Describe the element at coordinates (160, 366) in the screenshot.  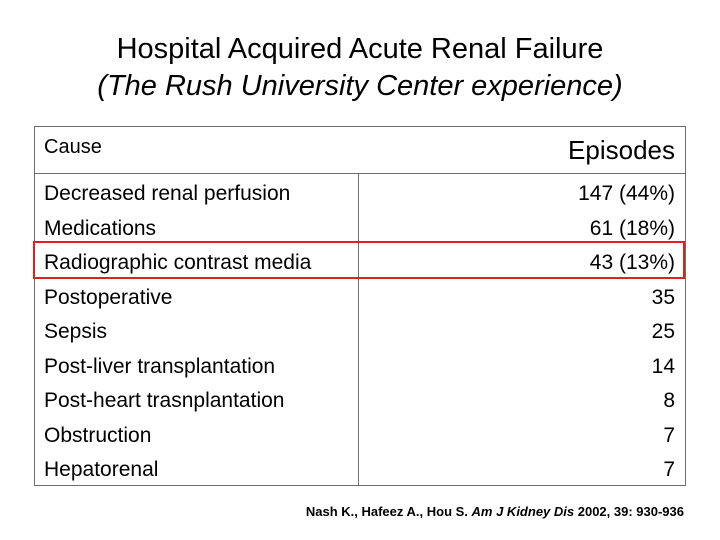
I see `cause-cell: Post-liver transplantation` at that location.